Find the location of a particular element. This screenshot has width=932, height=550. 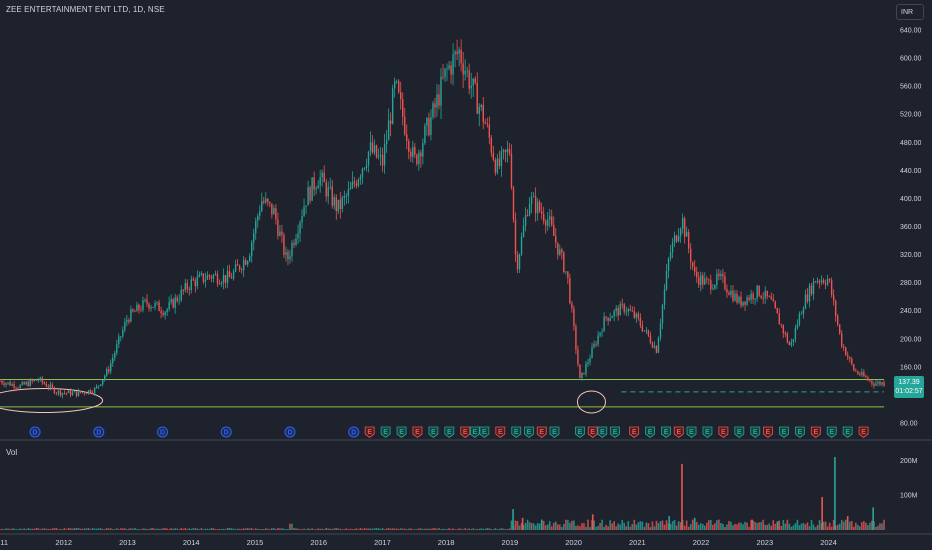

x-tick-label: 2014 is located at coordinates (191, 542).